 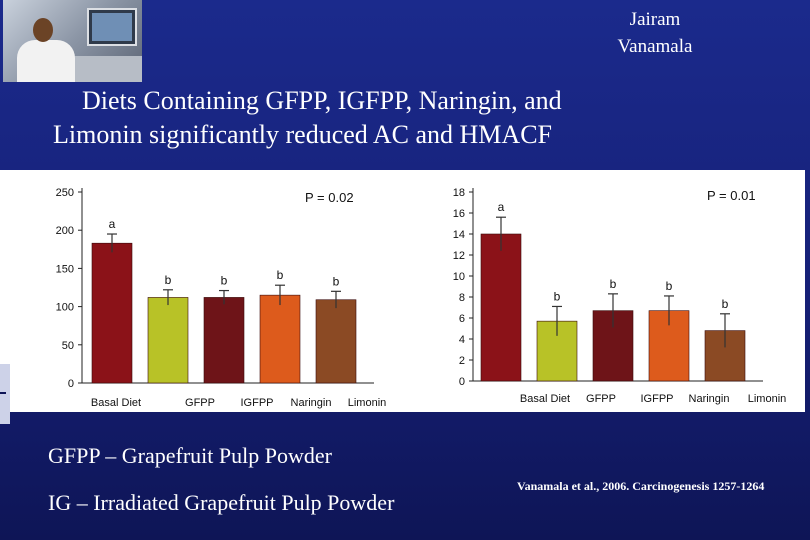 I want to click on hmacf-y-tick-label: 16, so click(x=459, y=214).